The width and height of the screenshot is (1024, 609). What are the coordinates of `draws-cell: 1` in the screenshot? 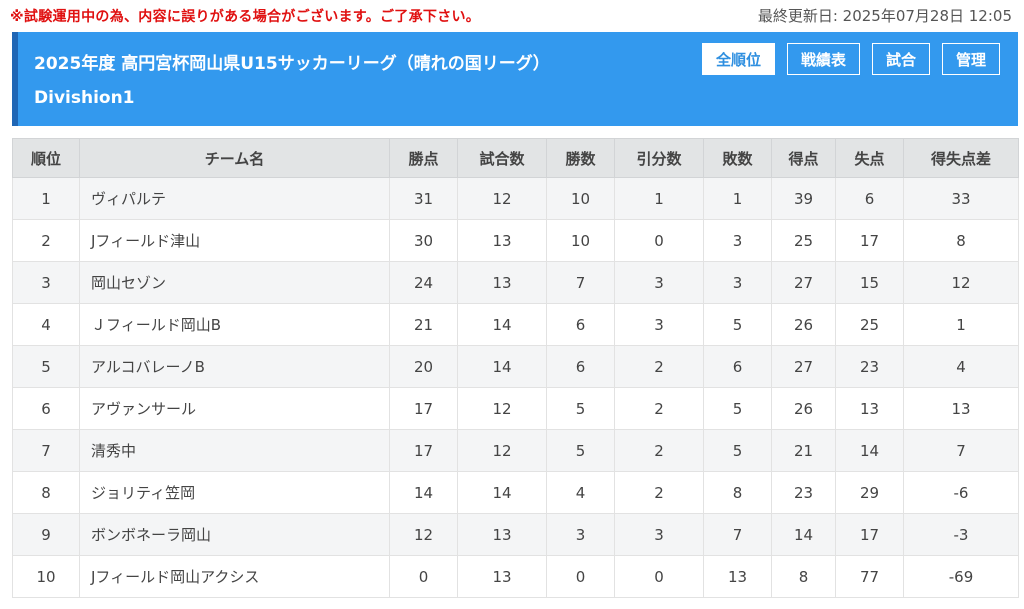 It's located at (659, 198).